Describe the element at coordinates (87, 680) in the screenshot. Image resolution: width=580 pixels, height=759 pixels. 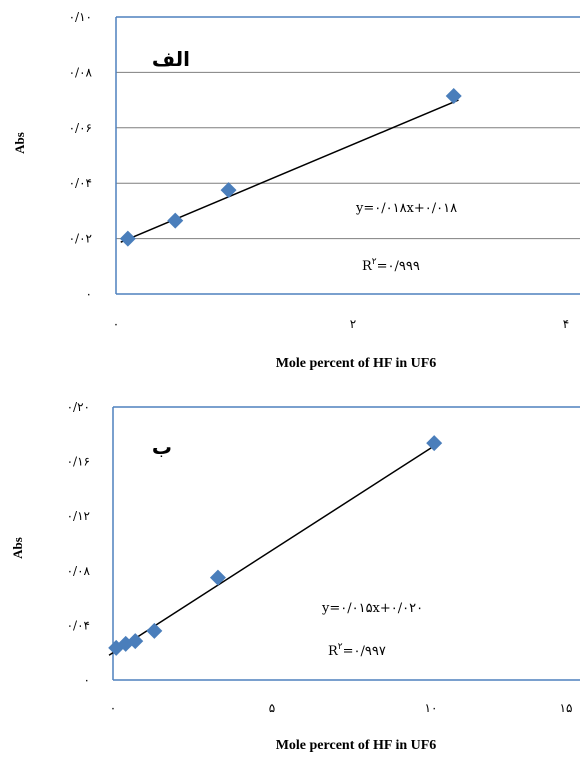
I see `chart-2-y-tick-label: ۰` at that location.